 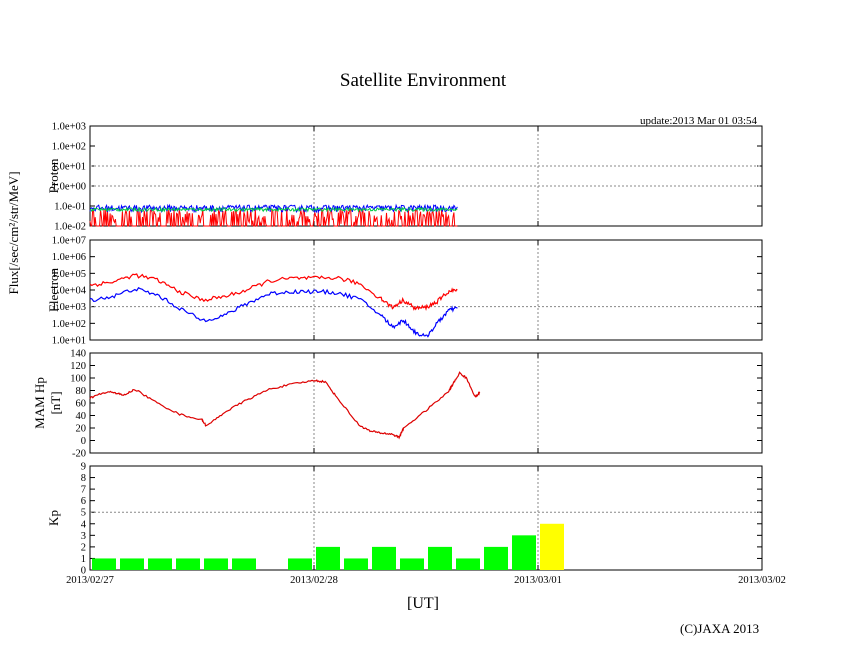 What do you see at coordinates (81, 404) in the screenshot?
I see `y-tick-label: 60` at bounding box center [81, 404].